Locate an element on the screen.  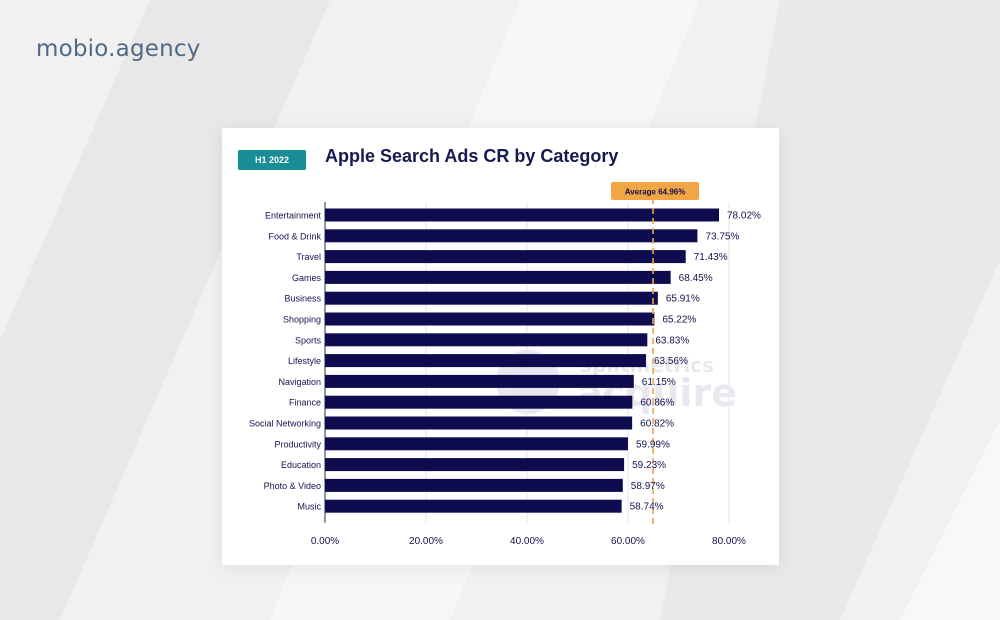
category-label: Travel is located at coordinates (308, 257).